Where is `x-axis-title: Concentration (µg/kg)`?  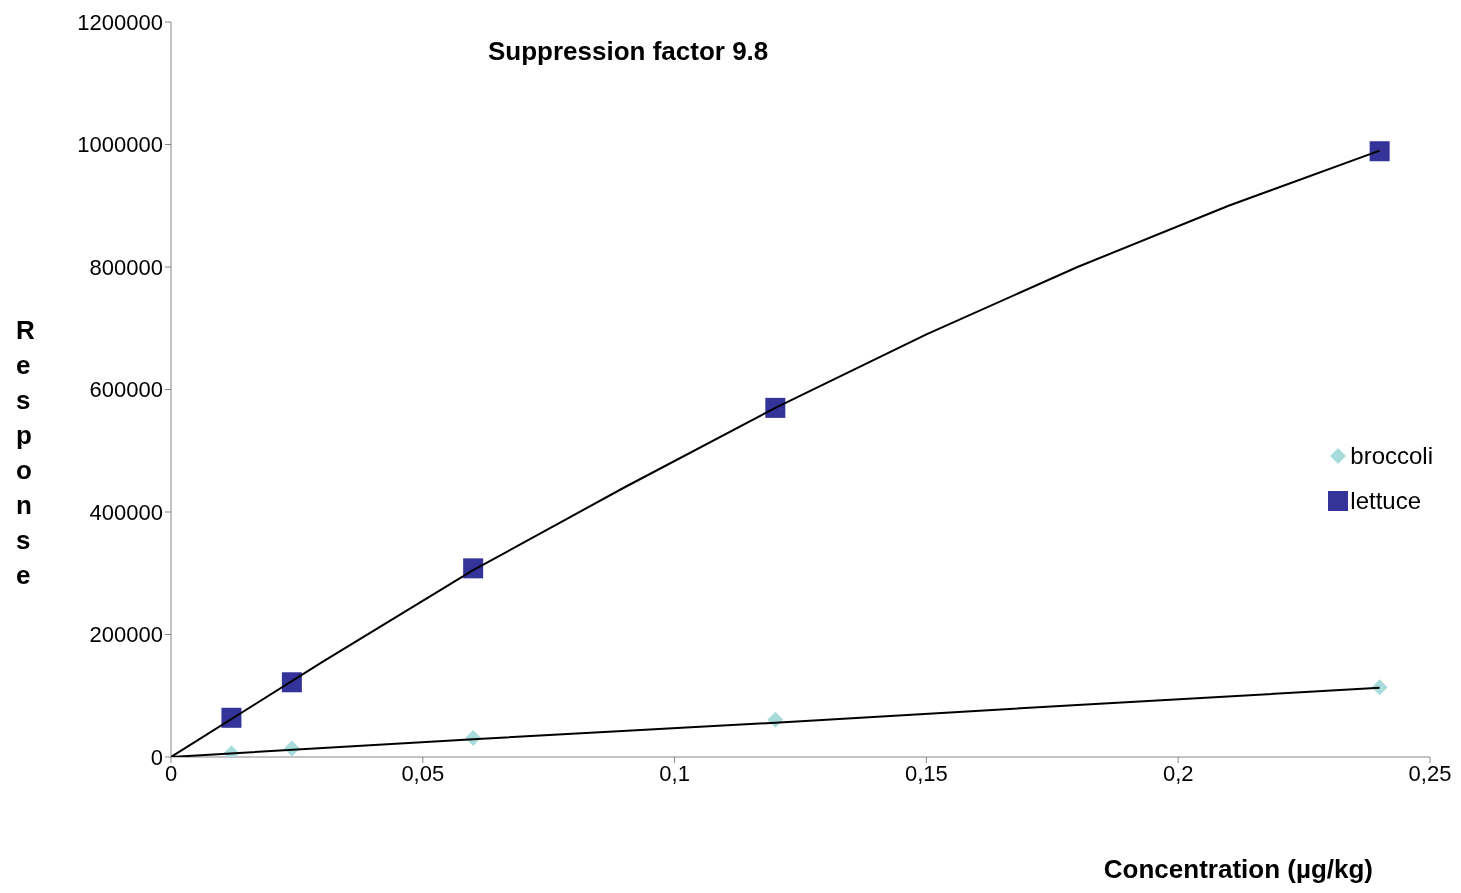 x-axis-title: Concentration (µg/kg) is located at coordinates (1238, 869).